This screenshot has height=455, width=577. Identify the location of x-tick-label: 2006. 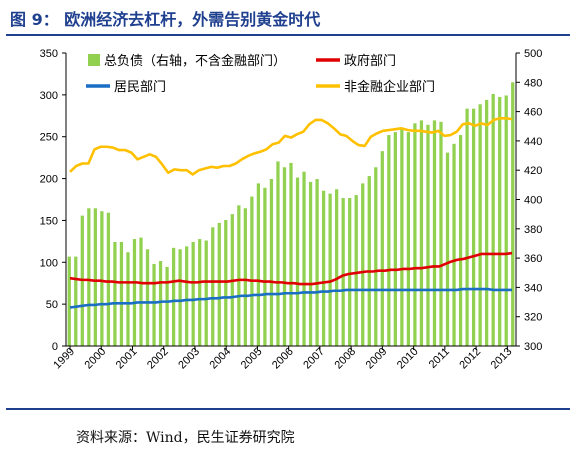
(283, 359).